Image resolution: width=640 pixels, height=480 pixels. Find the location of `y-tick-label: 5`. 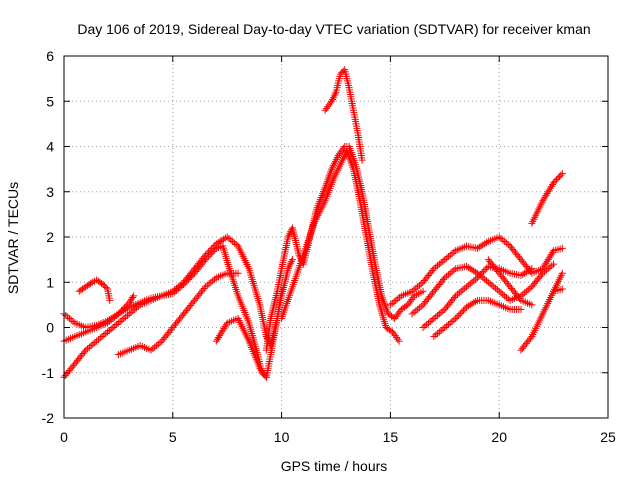

y-tick-label: 5 is located at coordinates (50, 101).